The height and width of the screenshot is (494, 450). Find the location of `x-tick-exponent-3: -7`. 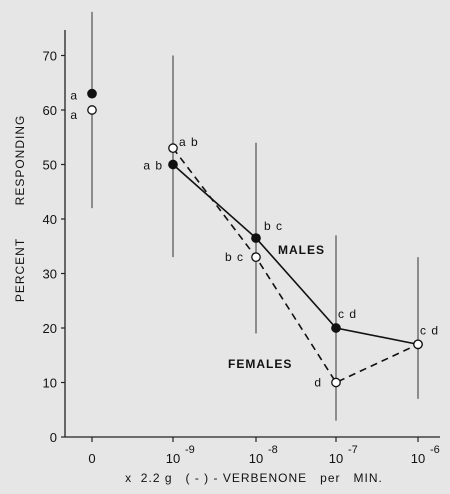

x-tick-exponent-3: -7 is located at coordinates (353, 450).